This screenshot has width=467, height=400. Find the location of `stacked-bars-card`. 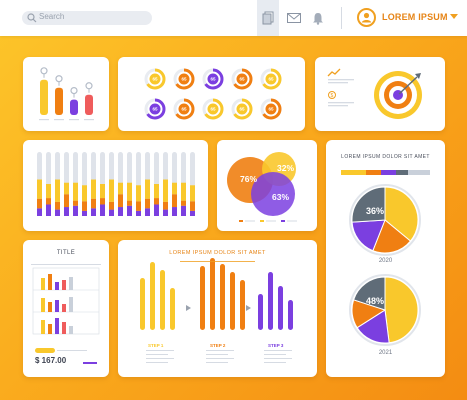

stacked-bars-card is located at coordinates (115, 185).